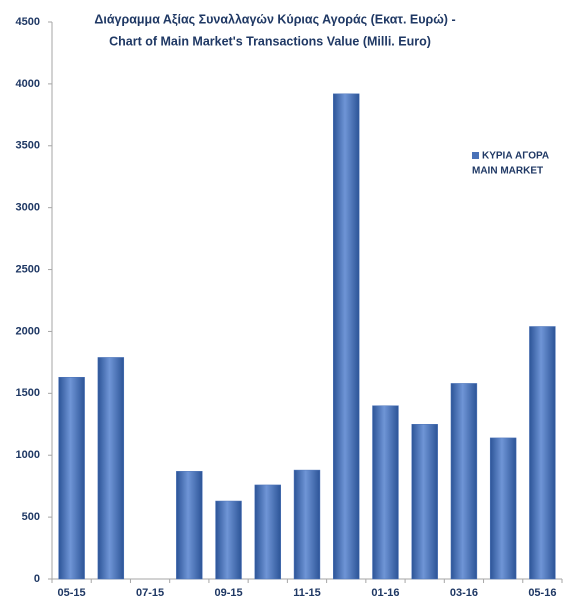 The image size is (567, 601). I want to click on legend-label: ΚΥΡΙΑ ΑΓΟΡΑ, so click(515, 156).